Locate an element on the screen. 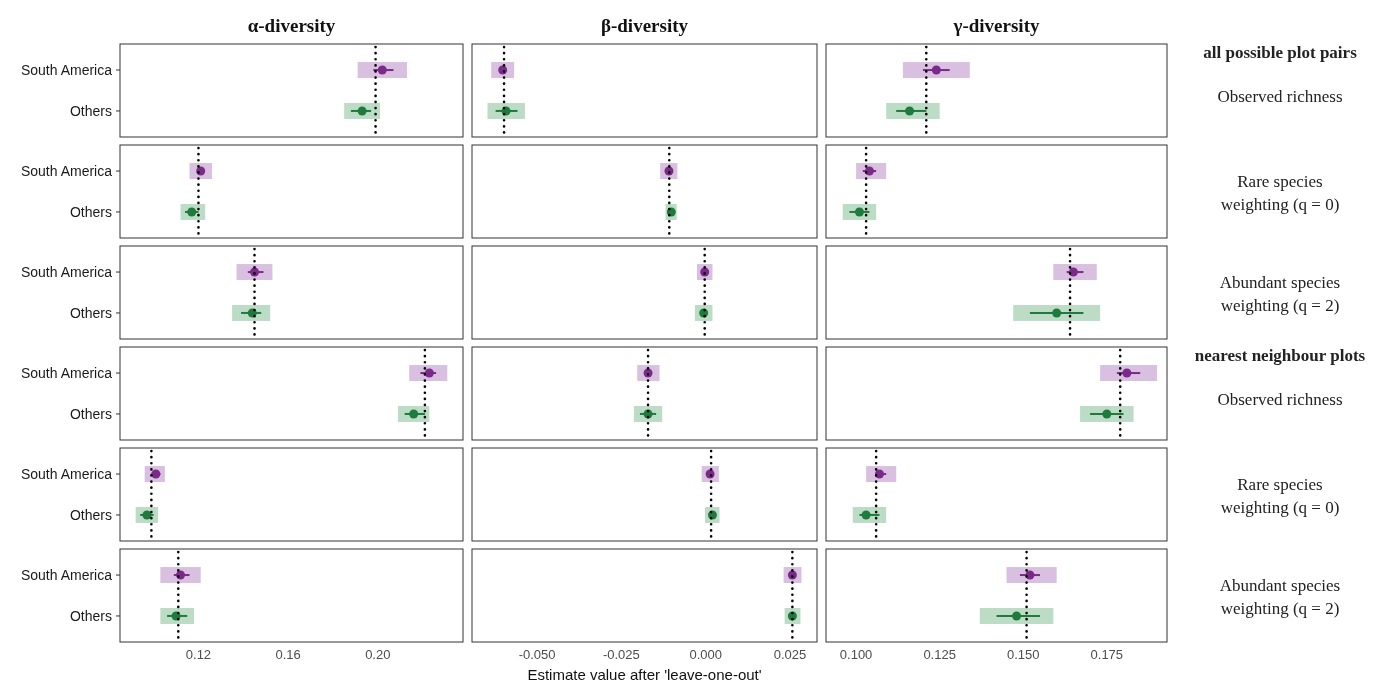 Image resolution: width=1394 pixels, height=691 pixels. x-axis-title: Estimate value after 'leave-one-out' is located at coordinates (644, 674).